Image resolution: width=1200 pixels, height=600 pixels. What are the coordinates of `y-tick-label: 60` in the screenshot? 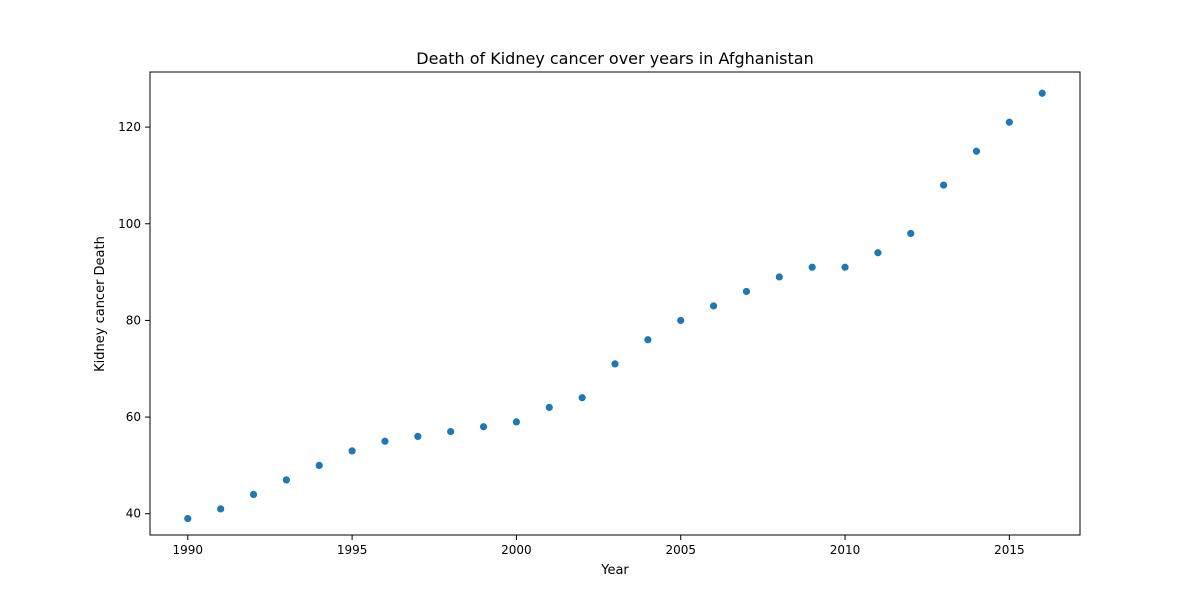 It's located at (133, 417).